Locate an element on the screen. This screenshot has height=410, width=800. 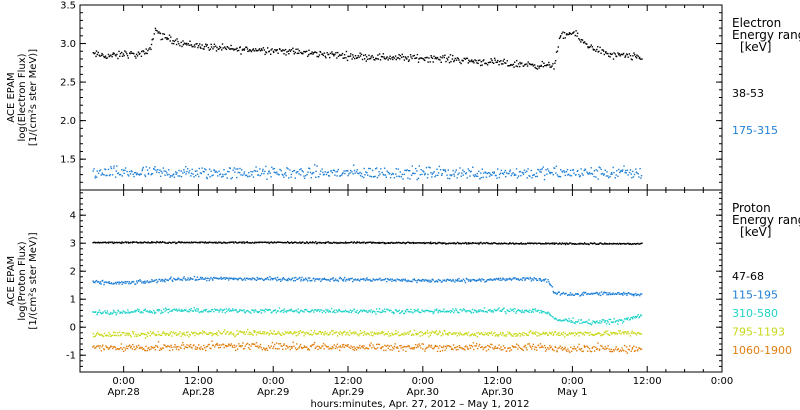
x-tick-time-label: 12:00 is located at coordinates (647, 381).